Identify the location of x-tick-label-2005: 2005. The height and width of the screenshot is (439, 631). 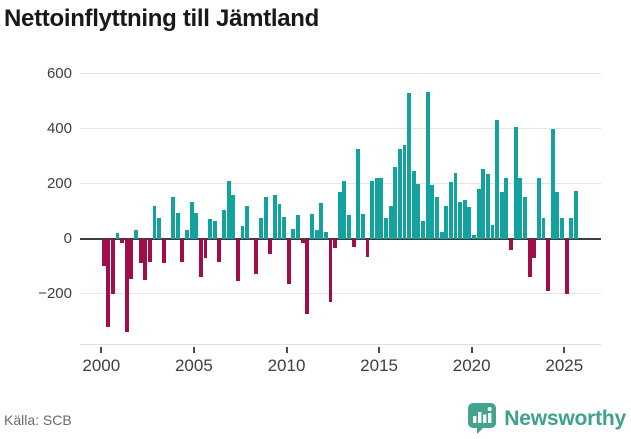
(193, 365).